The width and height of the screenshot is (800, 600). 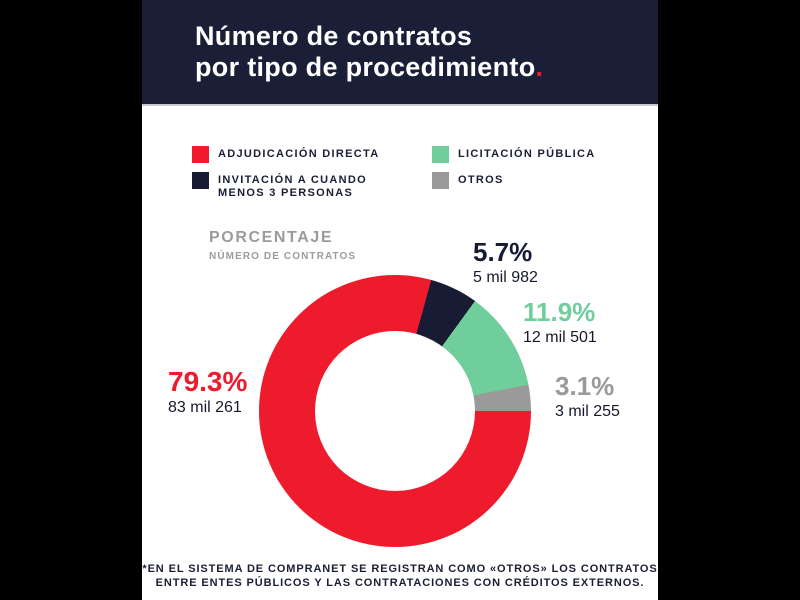 I want to click on callout-otros: 3.1% 3 mil 255, so click(x=587, y=397).